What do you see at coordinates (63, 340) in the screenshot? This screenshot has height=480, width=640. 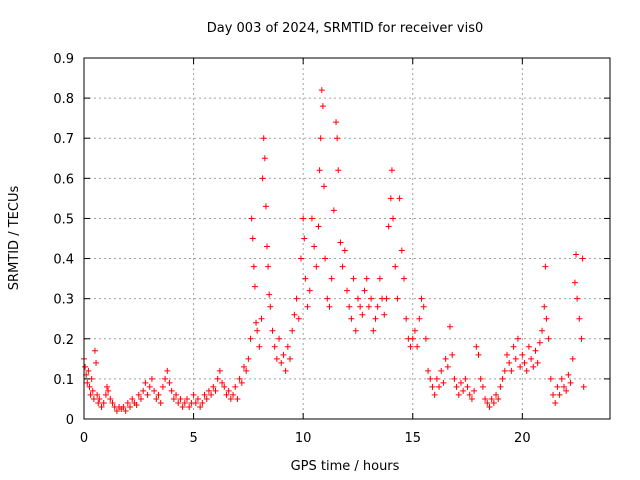 I see `y-tick-label: 0.2` at bounding box center [63, 340].